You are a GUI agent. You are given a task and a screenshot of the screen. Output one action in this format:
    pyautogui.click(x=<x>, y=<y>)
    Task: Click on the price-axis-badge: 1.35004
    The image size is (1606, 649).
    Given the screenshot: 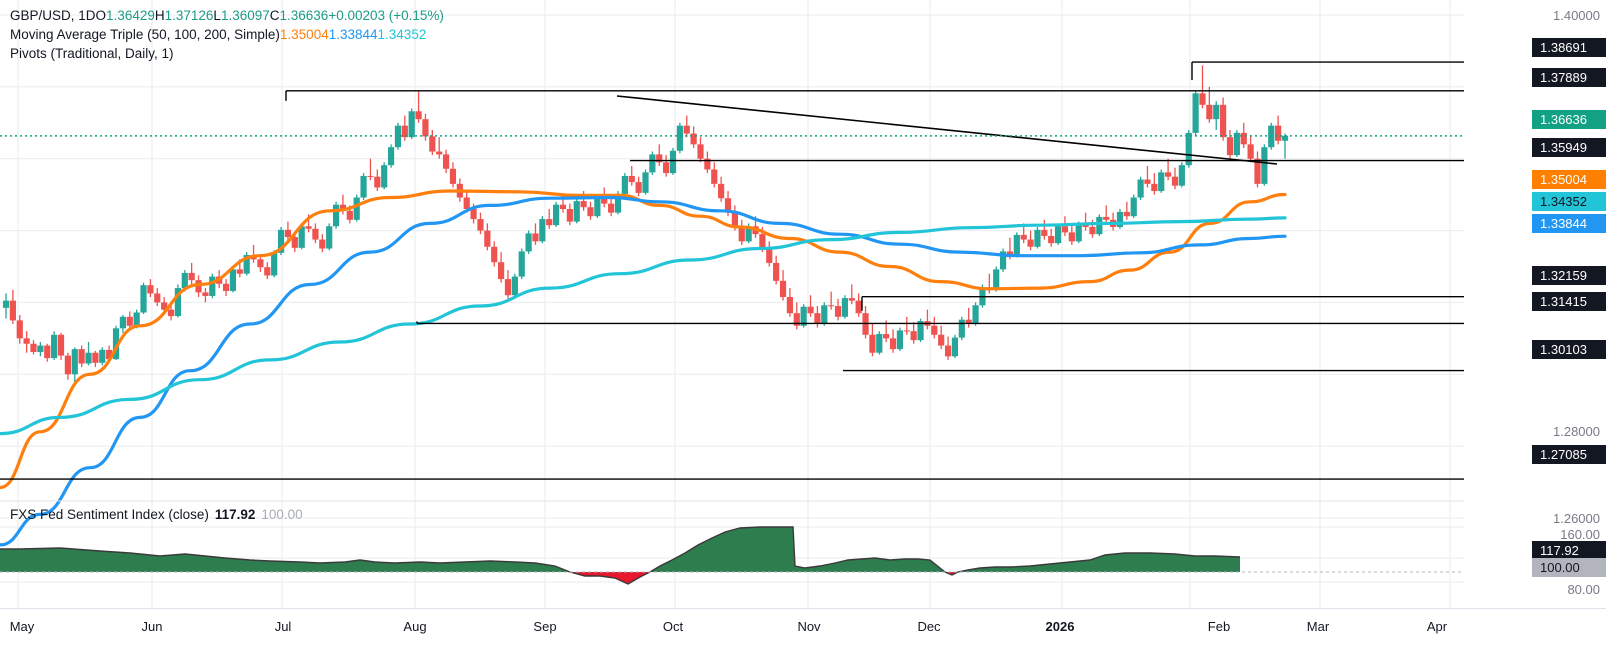 What is the action you would take?
    pyautogui.click(x=1569, y=179)
    